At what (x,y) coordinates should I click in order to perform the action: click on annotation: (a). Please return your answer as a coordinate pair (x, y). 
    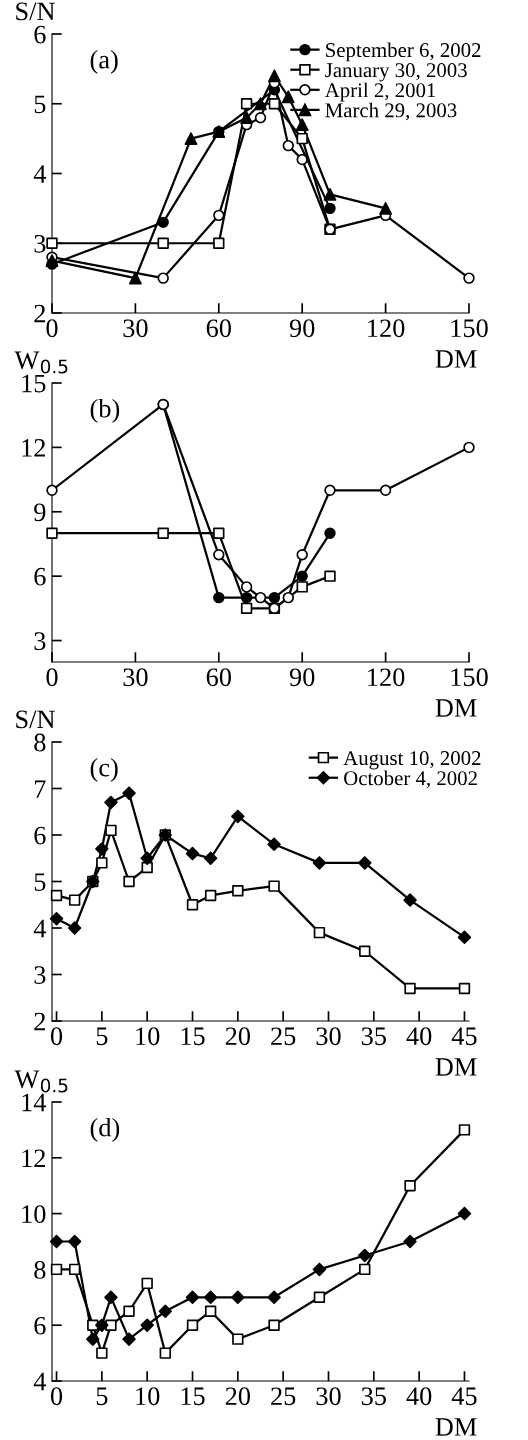
    Looking at the image, I should click on (104, 61).